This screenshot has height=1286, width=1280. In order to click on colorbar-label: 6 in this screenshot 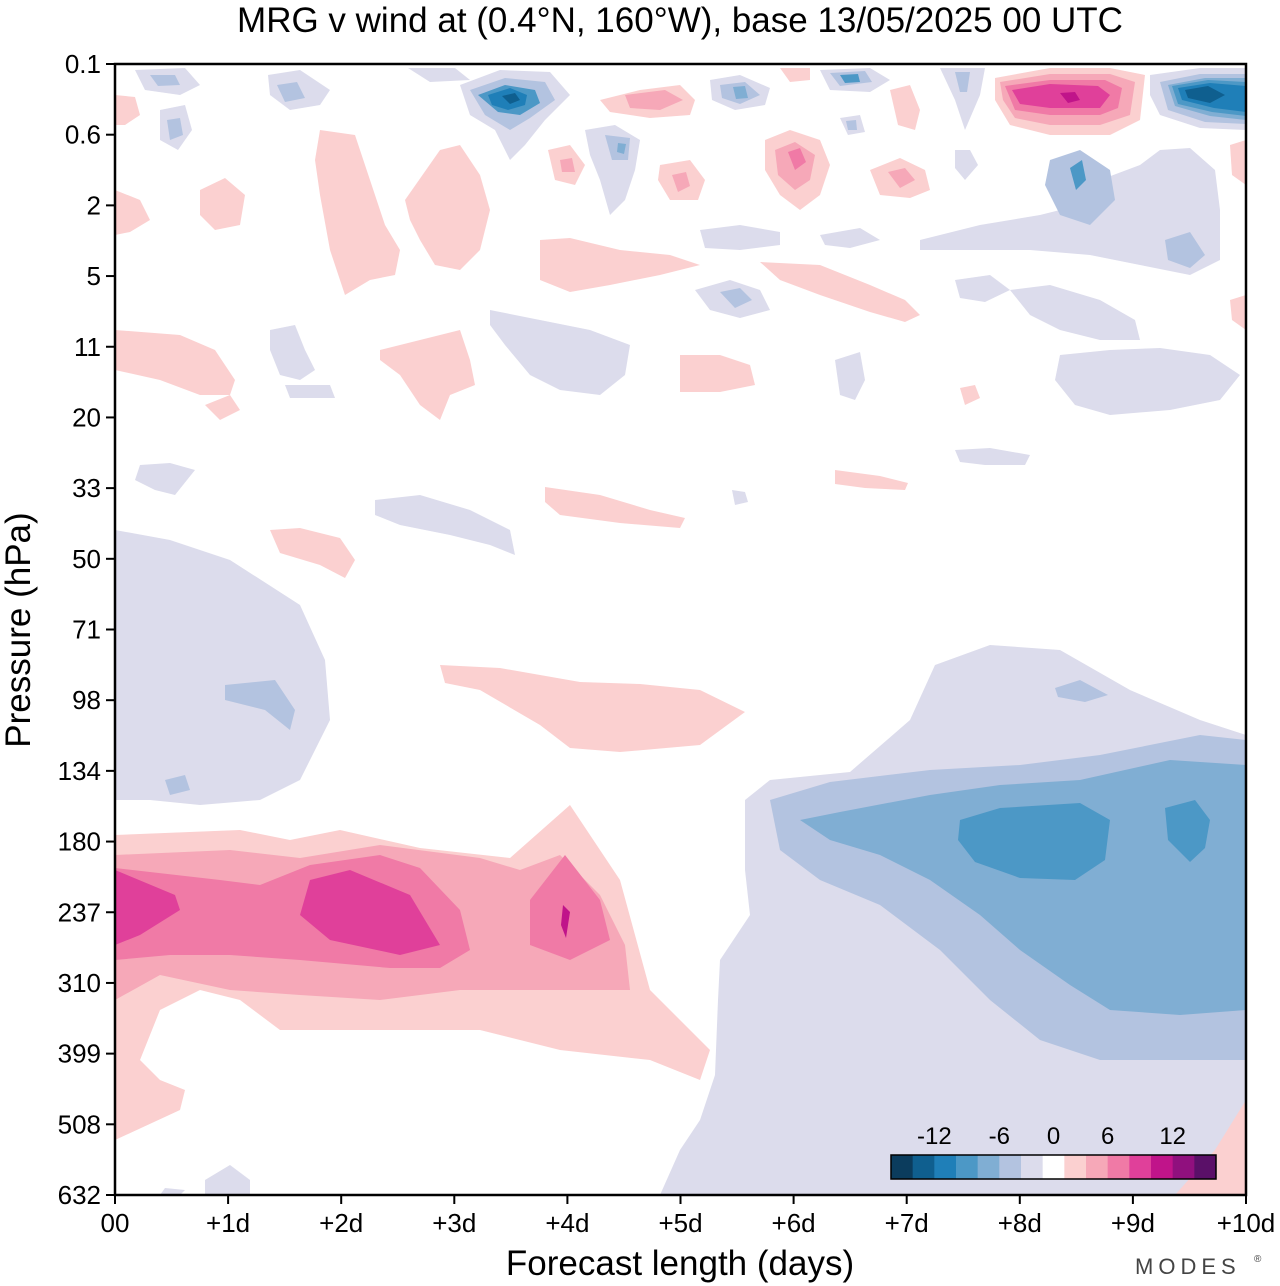, I will do `click(1107, 1136)`.